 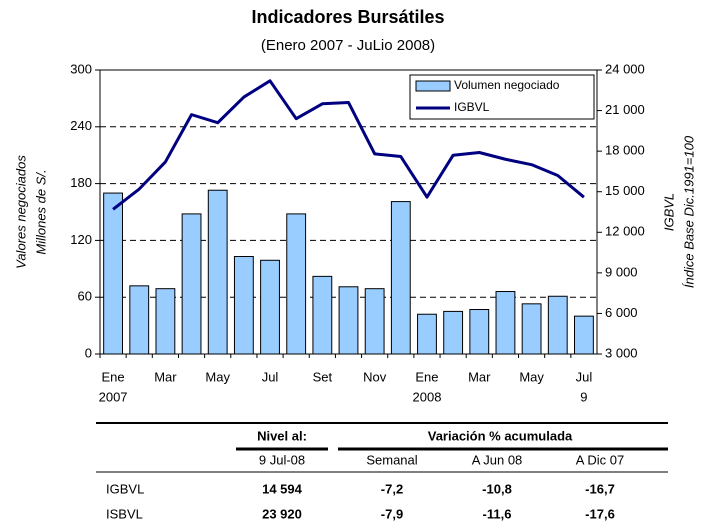 I want to click on x-tick-sublabel: 9, so click(x=583, y=396).